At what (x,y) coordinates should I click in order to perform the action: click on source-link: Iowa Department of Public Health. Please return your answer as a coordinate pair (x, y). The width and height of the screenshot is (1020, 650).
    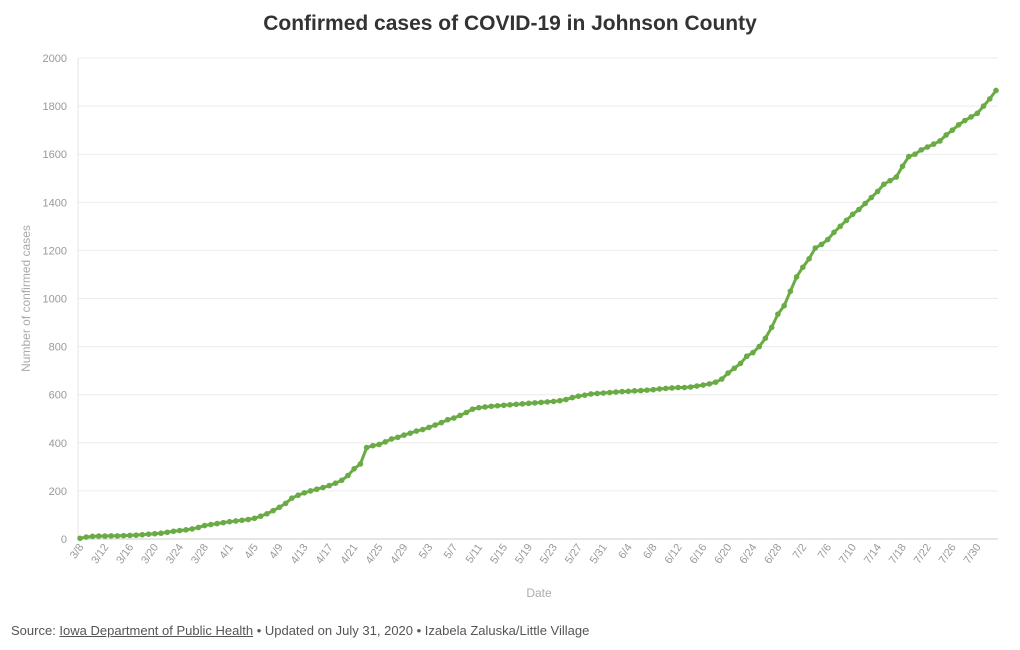
    Looking at the image, I should click on (156, 630).